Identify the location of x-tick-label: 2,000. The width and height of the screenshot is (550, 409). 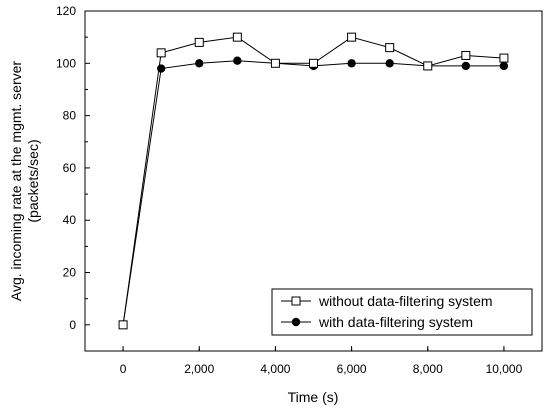
(199, 369).